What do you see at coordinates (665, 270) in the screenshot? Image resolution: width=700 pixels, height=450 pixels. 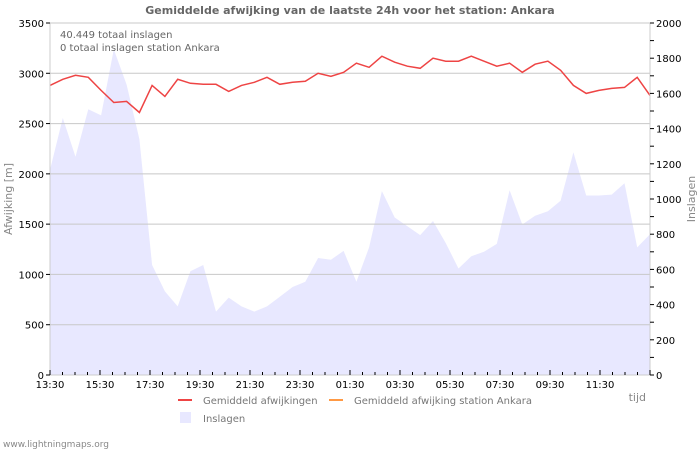 I see `y2-tick-label: 600` at bounding box center [665, 270].